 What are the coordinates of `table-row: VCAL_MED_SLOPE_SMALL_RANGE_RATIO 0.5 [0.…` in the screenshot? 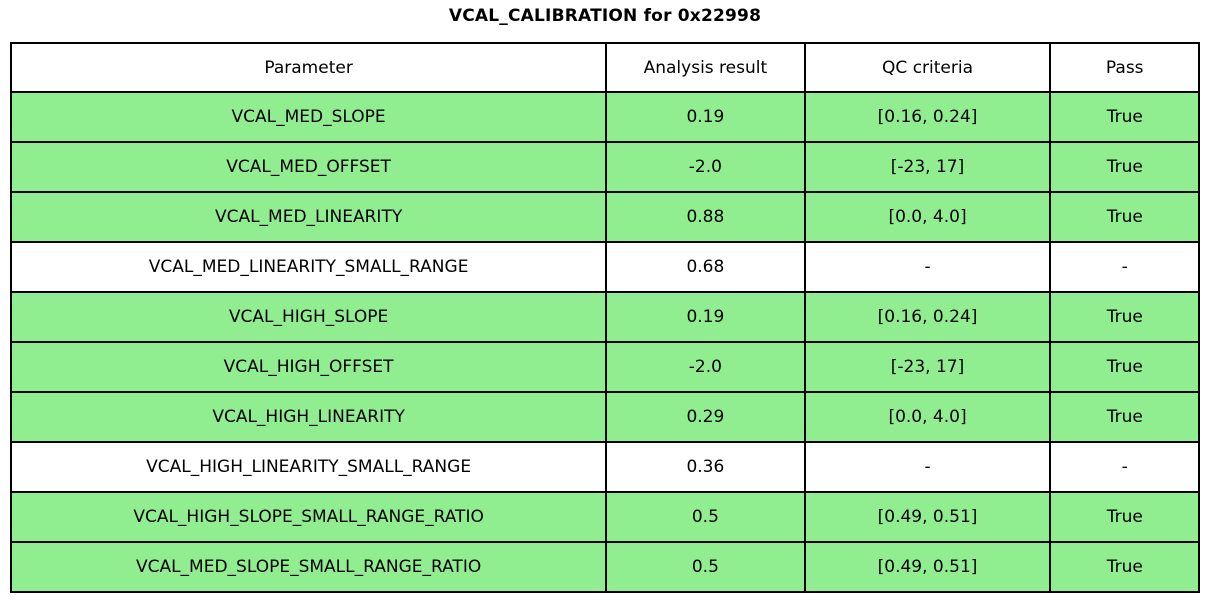 It's located at (604, 567).